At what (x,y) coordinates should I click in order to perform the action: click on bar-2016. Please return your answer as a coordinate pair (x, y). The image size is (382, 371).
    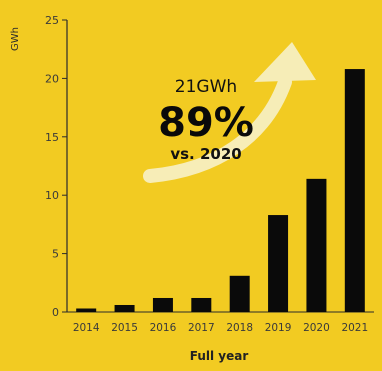
    Looking at the image, I should click on (162, 304).